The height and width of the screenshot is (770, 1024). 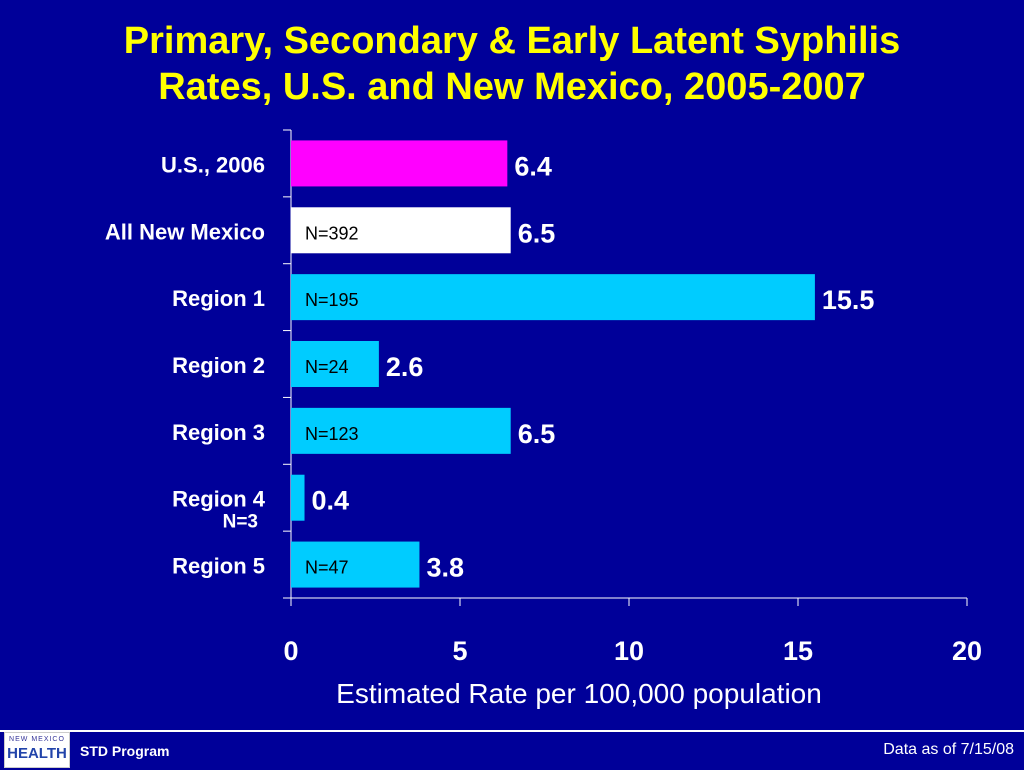 What do you see at coordinates (219, 499) in the screenshot?
I see `category-label: Region 4` at bounding box center [219, 499].